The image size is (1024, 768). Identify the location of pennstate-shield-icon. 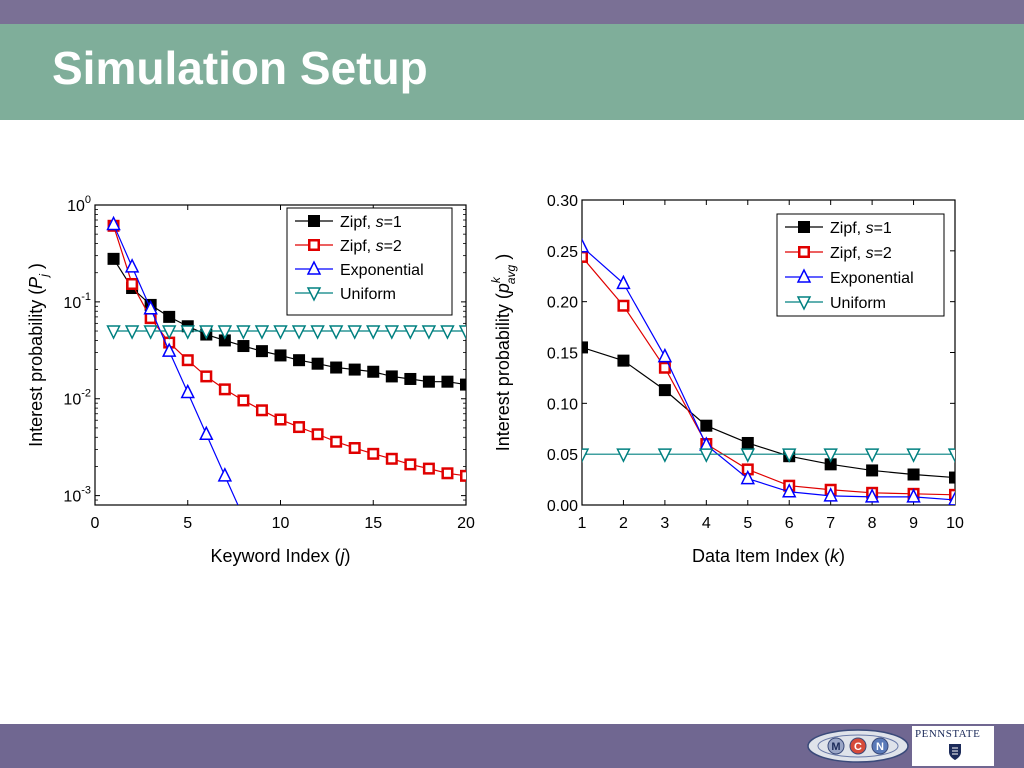
(955, 752).